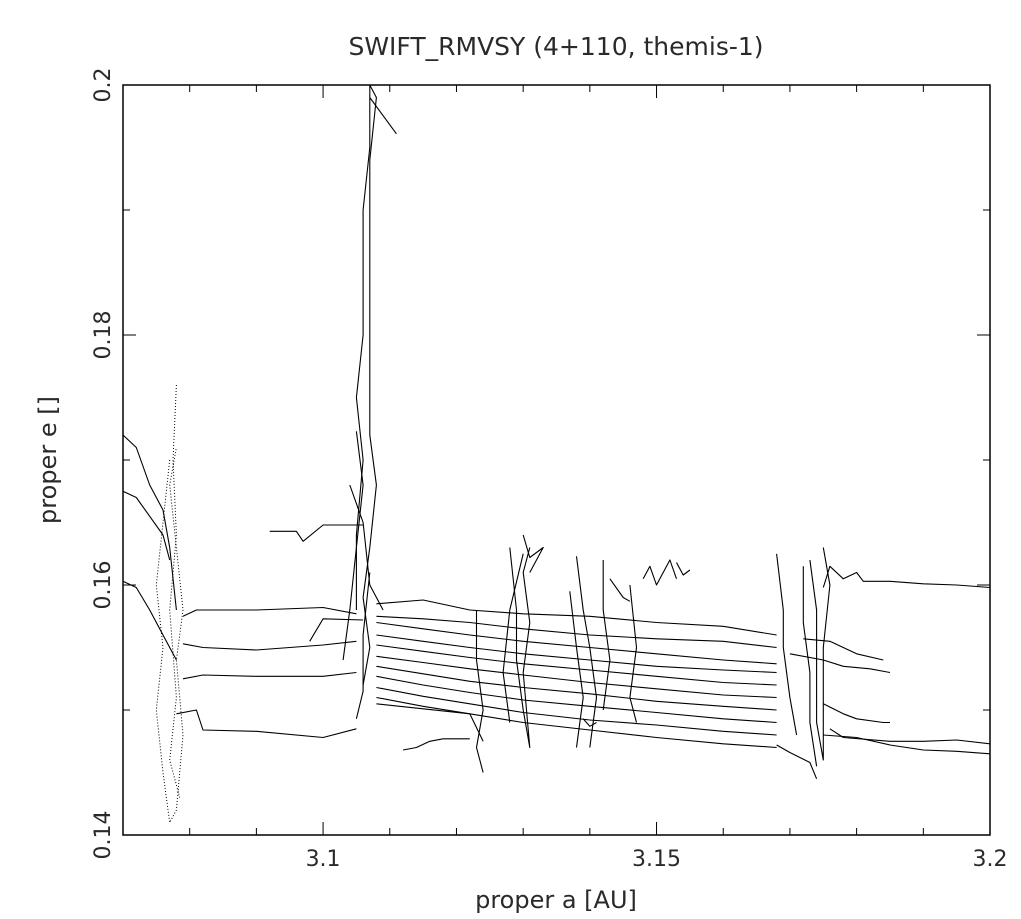 The height and width of the screenshot is (919, 1021). Describe the element at coordinates (555, 46) in the screenshot. I see `chart-title: SWIFT_RMVSY (4+110, themis-1)` at that location.